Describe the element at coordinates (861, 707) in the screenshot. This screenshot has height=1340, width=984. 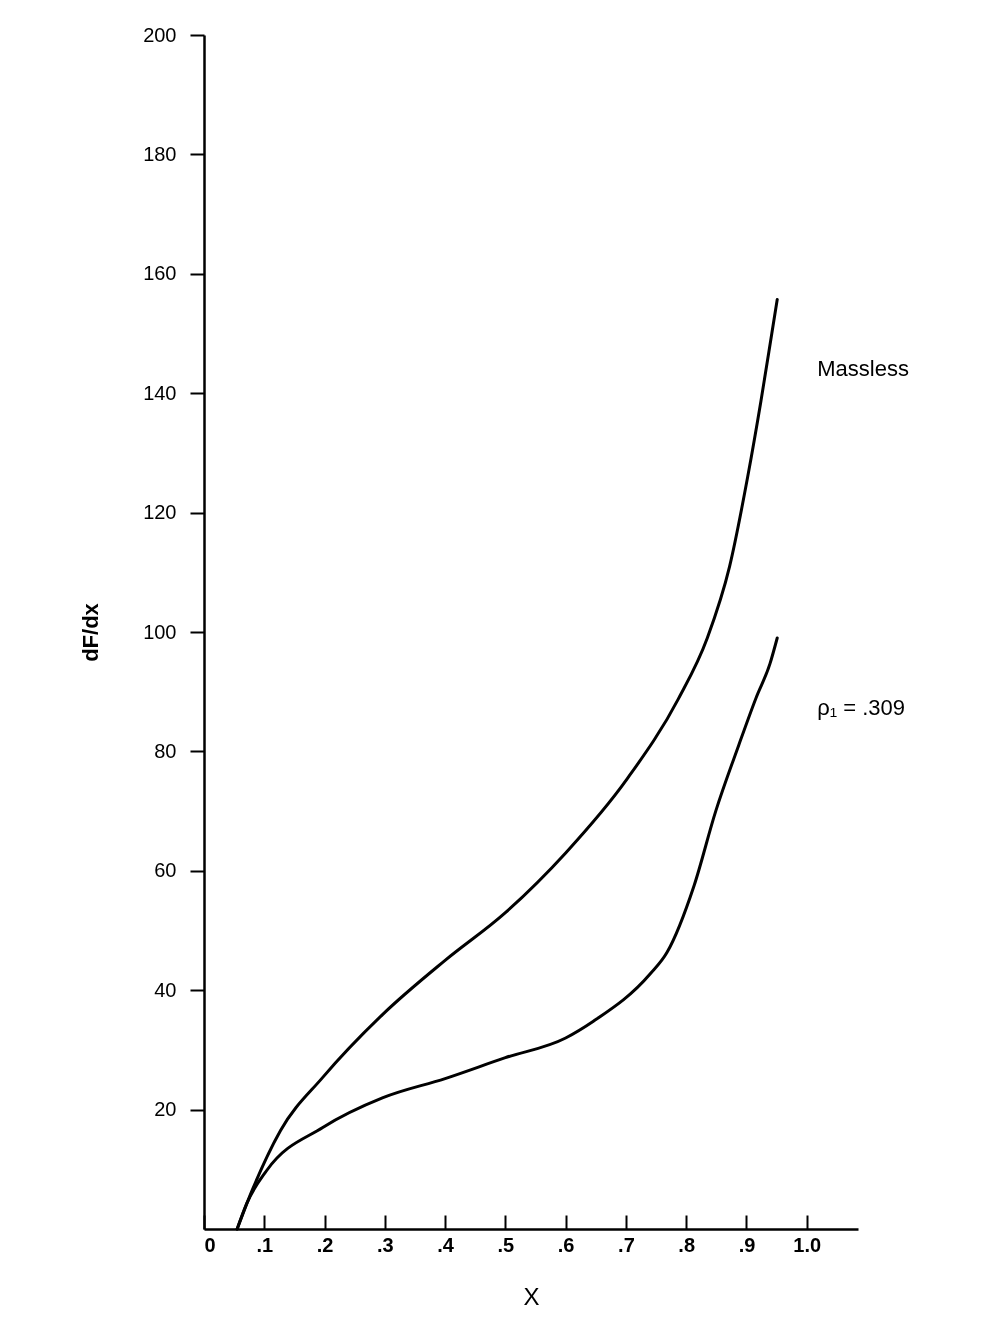
I see `text: ρ₁ = .309` at that location.